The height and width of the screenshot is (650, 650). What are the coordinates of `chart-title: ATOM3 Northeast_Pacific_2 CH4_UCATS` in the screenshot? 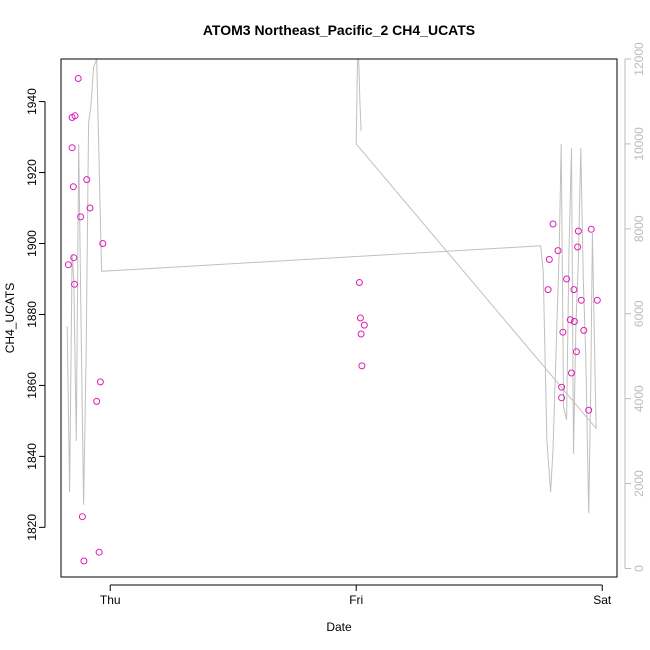 It's located at (339, 30).